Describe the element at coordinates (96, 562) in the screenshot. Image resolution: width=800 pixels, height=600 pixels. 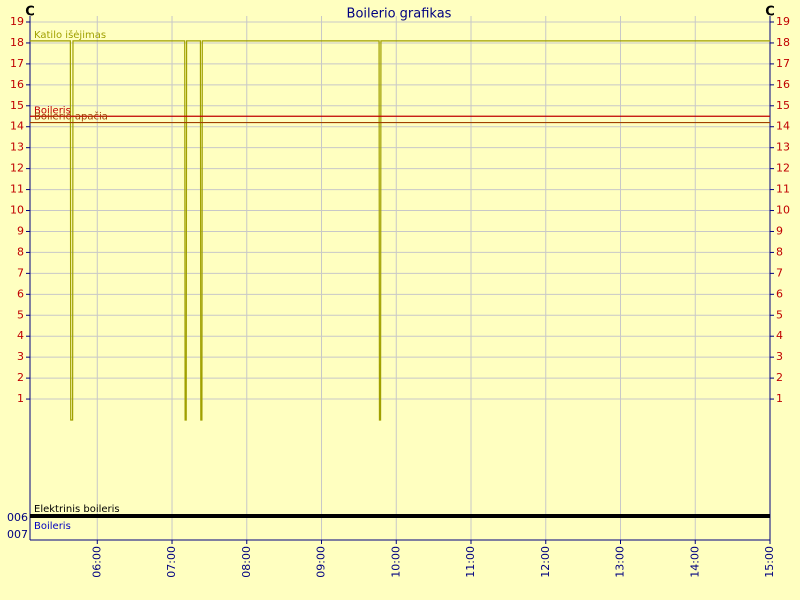
I see `x-tick-label: 06:00` at that location.